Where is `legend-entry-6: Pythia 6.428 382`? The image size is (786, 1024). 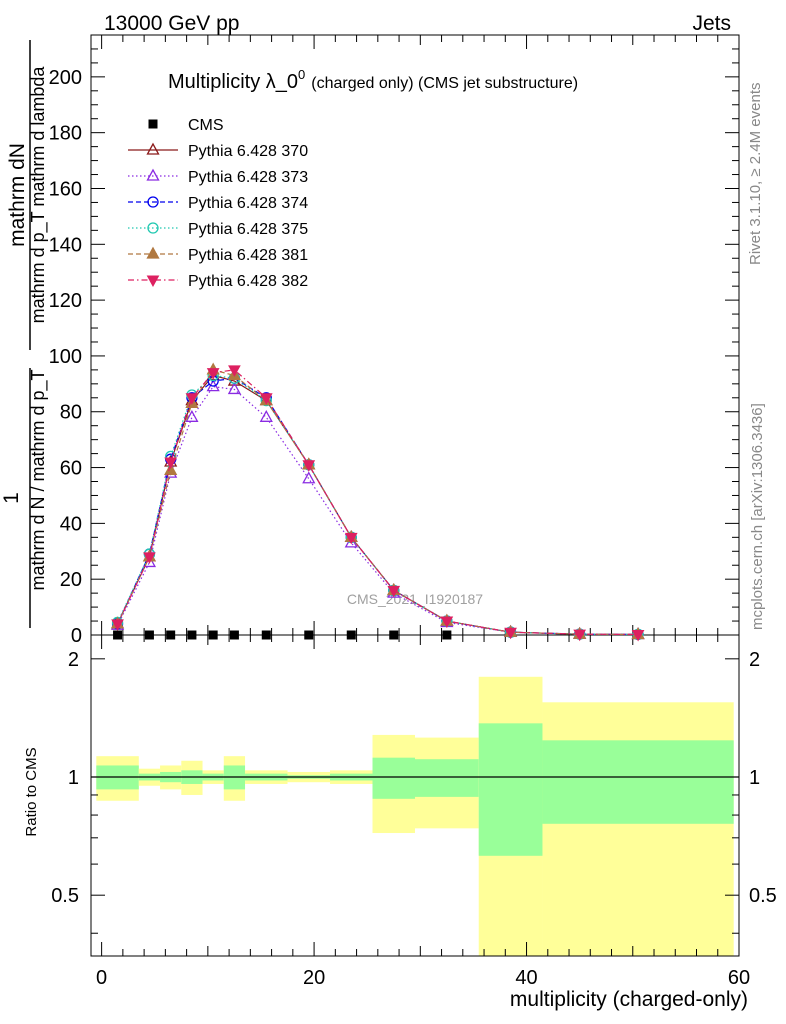
legend-entry-6: Pythia 6.428 382 is located at coordinates (218, 281).